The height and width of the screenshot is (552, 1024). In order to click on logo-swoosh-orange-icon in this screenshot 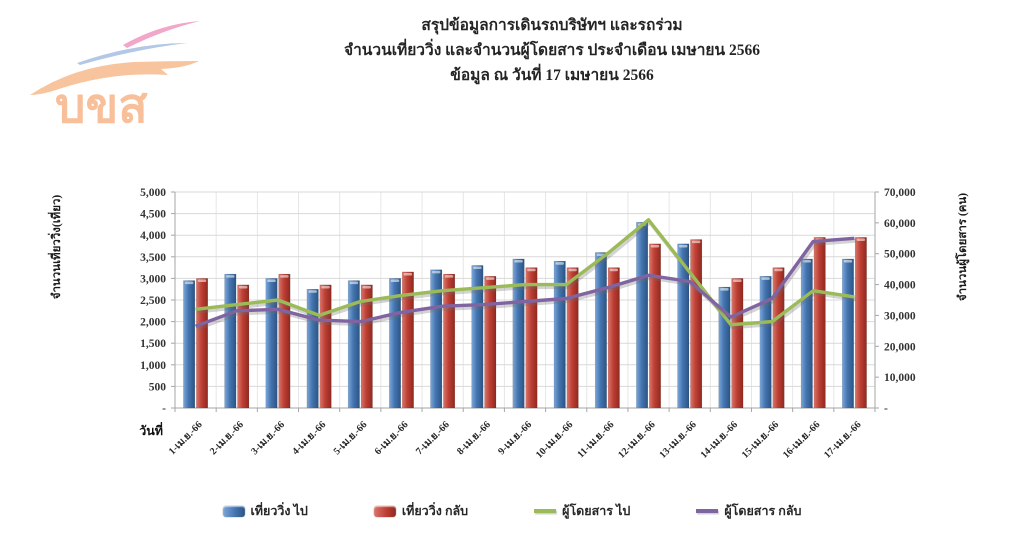, I will do `click(114, 78)`.